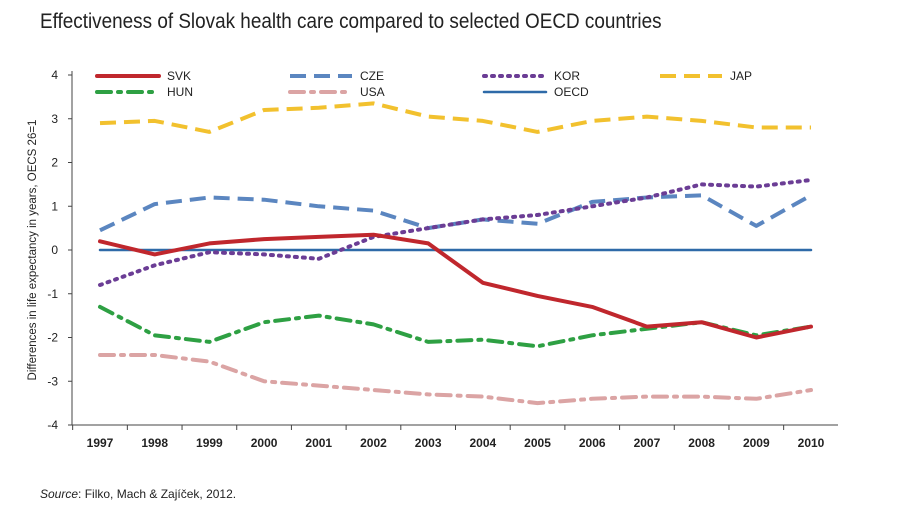 The image size is (913, 521). What do you see at coordinates (455, 326) in the screenshot?
I see `series-line-hun` at bounding box center [455, 326].